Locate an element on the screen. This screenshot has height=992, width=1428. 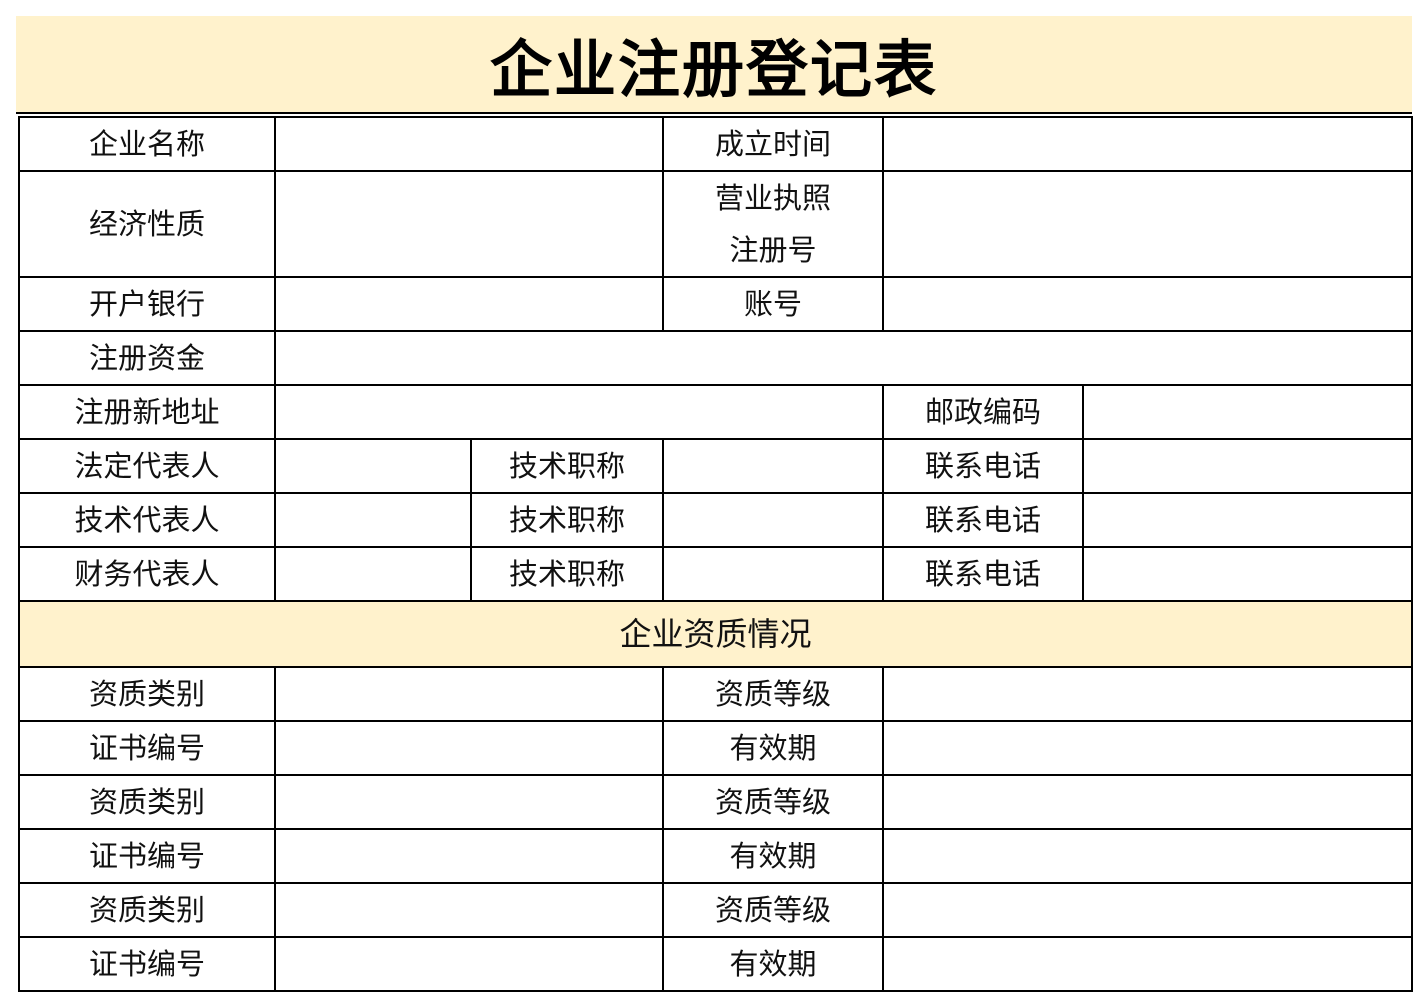
label-address: 注册新地址 is located at coordinates (147, 412).